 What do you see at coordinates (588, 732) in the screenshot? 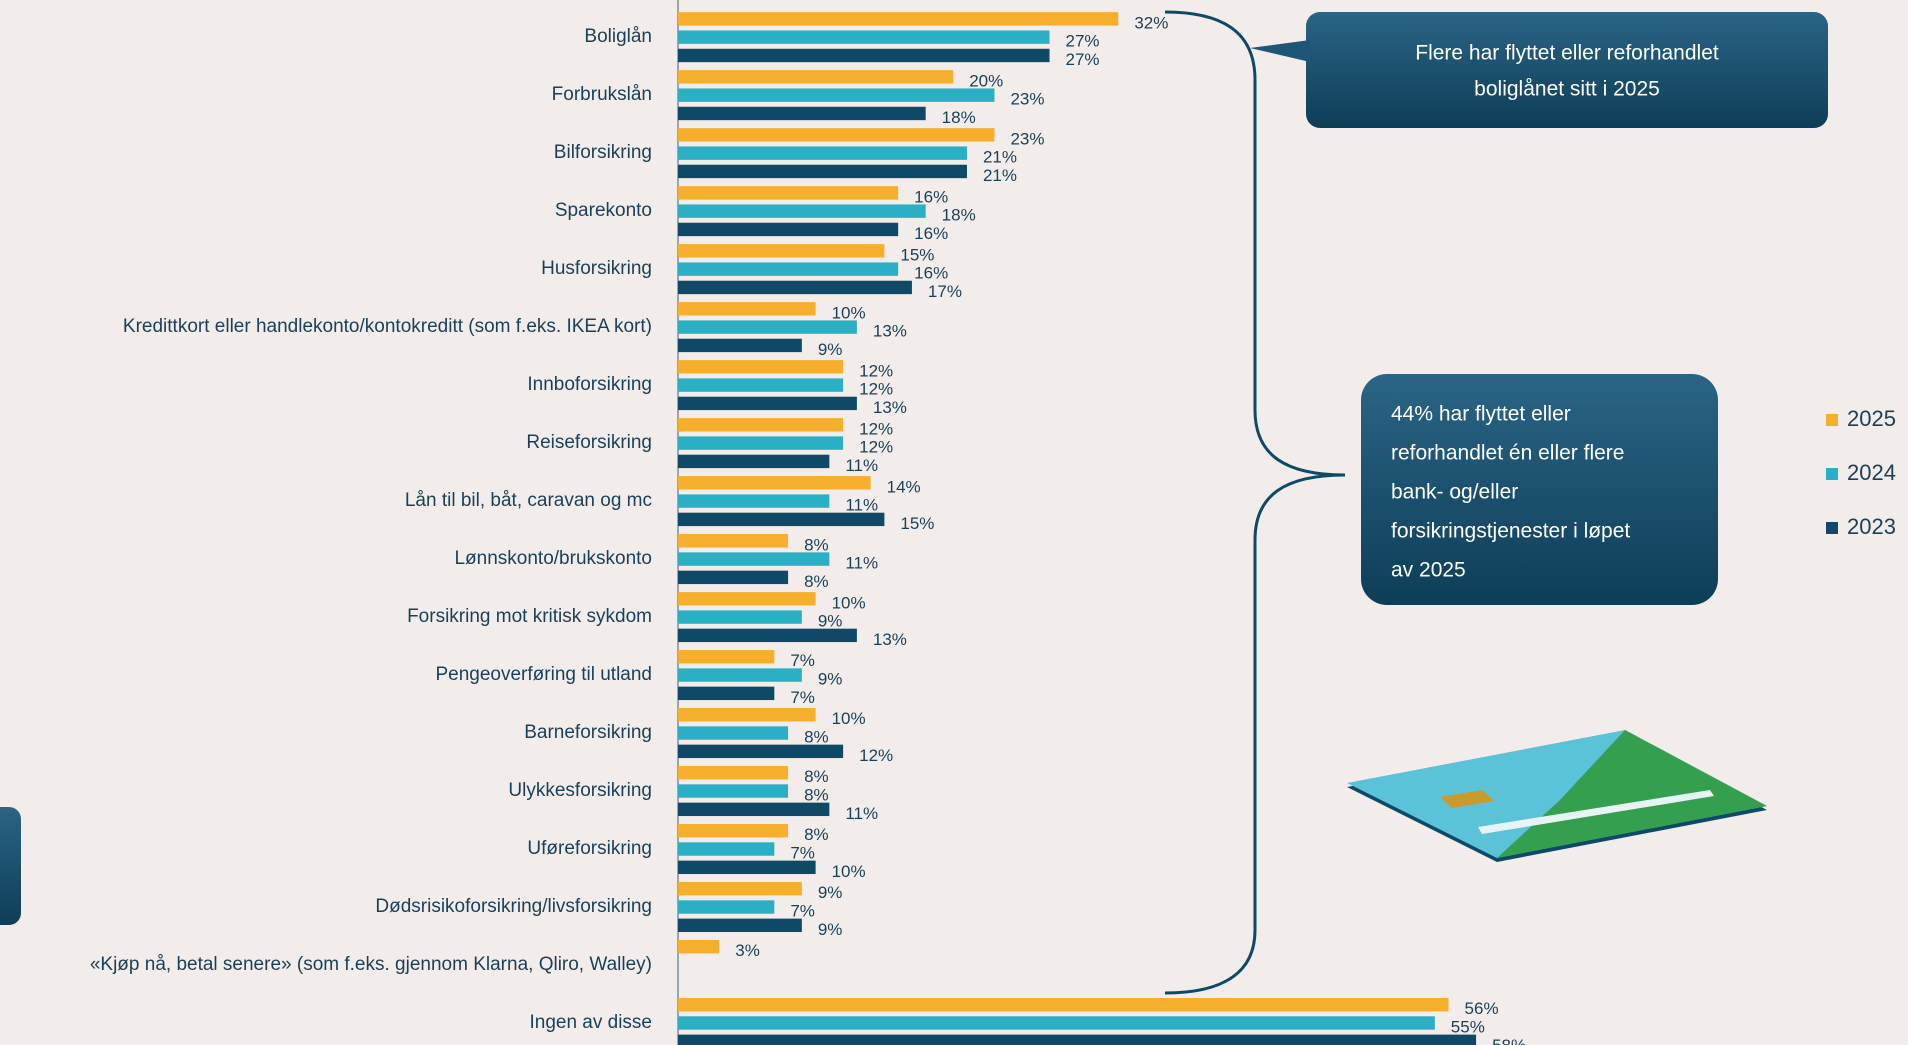
I see `category-label: Barneforsikring` at bounding box center [588, 732].